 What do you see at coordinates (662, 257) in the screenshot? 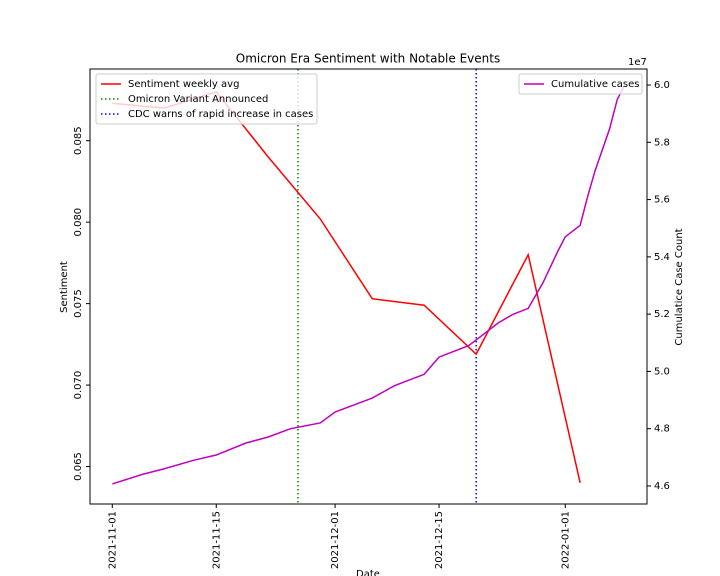
I see `y2-tick-label: 5.4` at bounding box center [662, 257].